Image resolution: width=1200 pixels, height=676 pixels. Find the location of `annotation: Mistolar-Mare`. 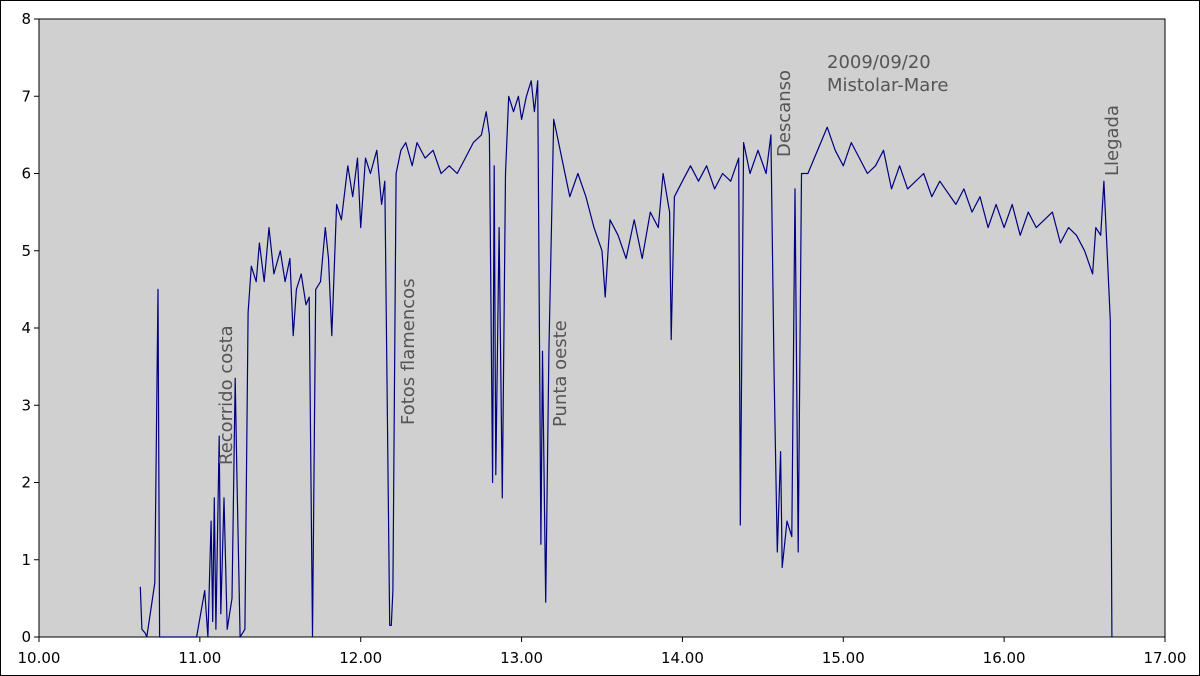

annotation: Mistolar-Mare is located at coordinates (887, 85).